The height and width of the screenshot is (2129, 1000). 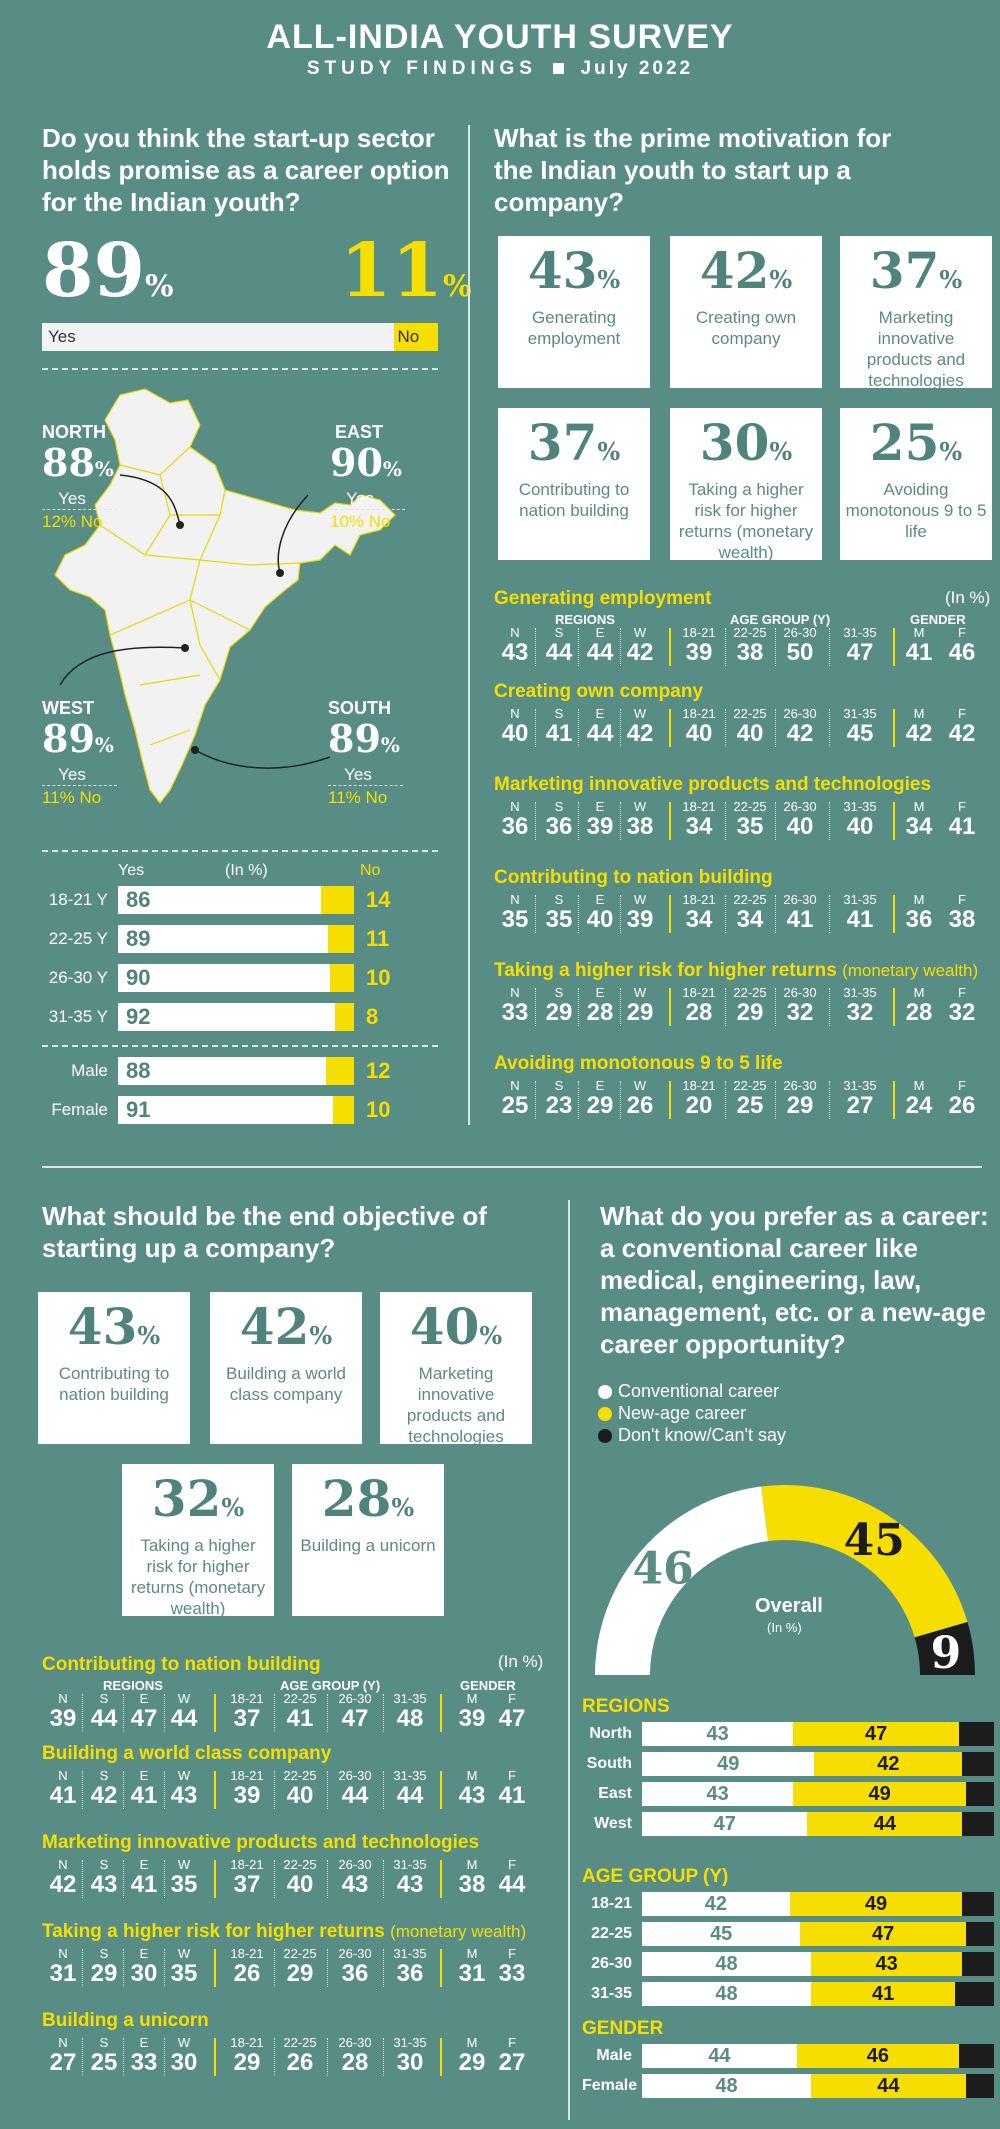 I want to click on stat-card-pct: 32%, so click(x=198, y=1498).